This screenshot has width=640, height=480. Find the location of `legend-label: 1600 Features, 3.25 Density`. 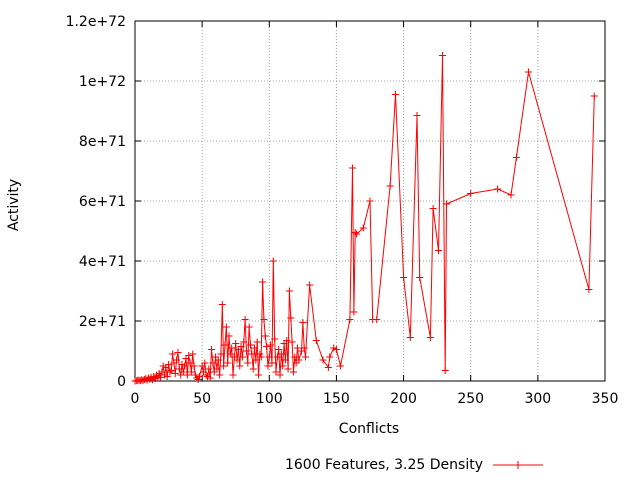

legend-label: 1600 Features, 3.25 Density is located at coordinates (384, 465).